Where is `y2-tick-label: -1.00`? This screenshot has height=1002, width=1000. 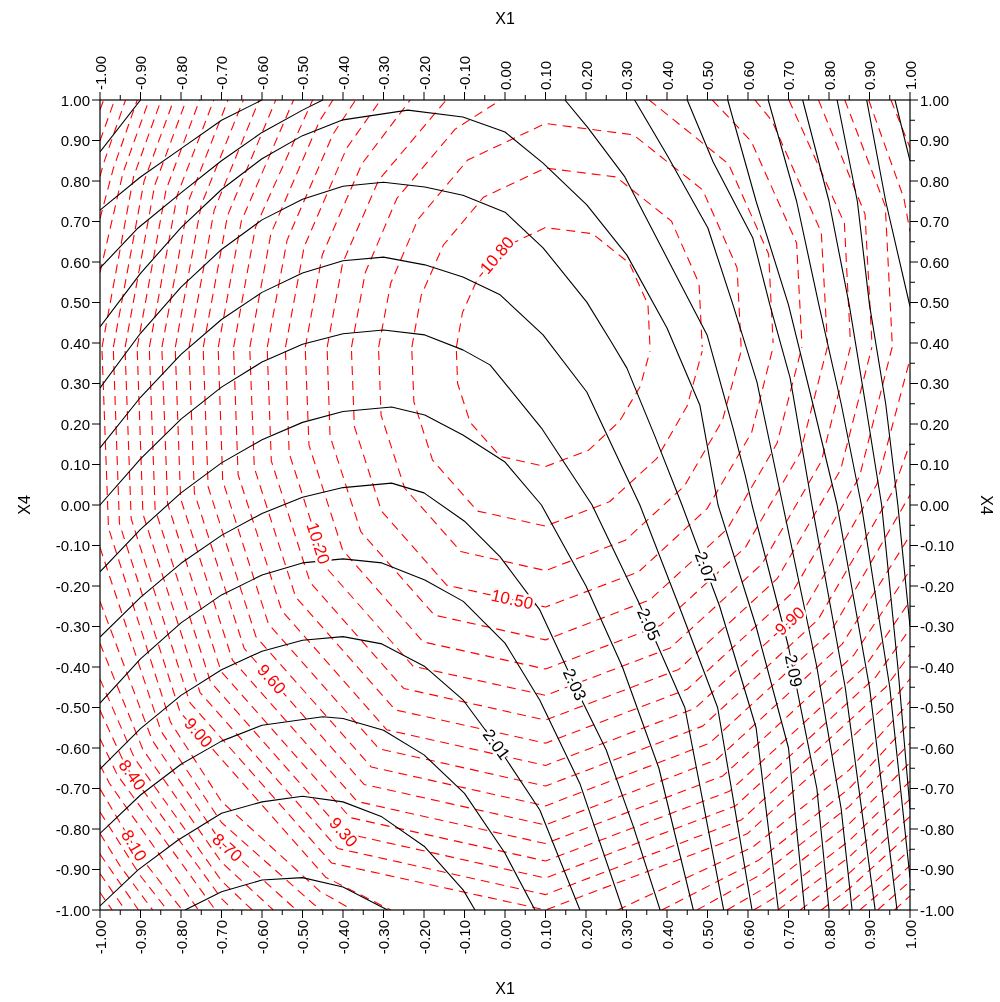 y2-tick-label: -1.00 is located at coordinates (937, 910).